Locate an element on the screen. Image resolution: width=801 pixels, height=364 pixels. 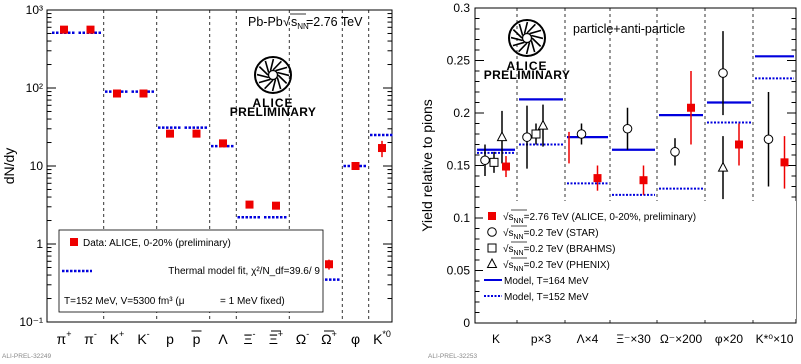
x-category-label: Ξ- is located at coordinates (249, 338).